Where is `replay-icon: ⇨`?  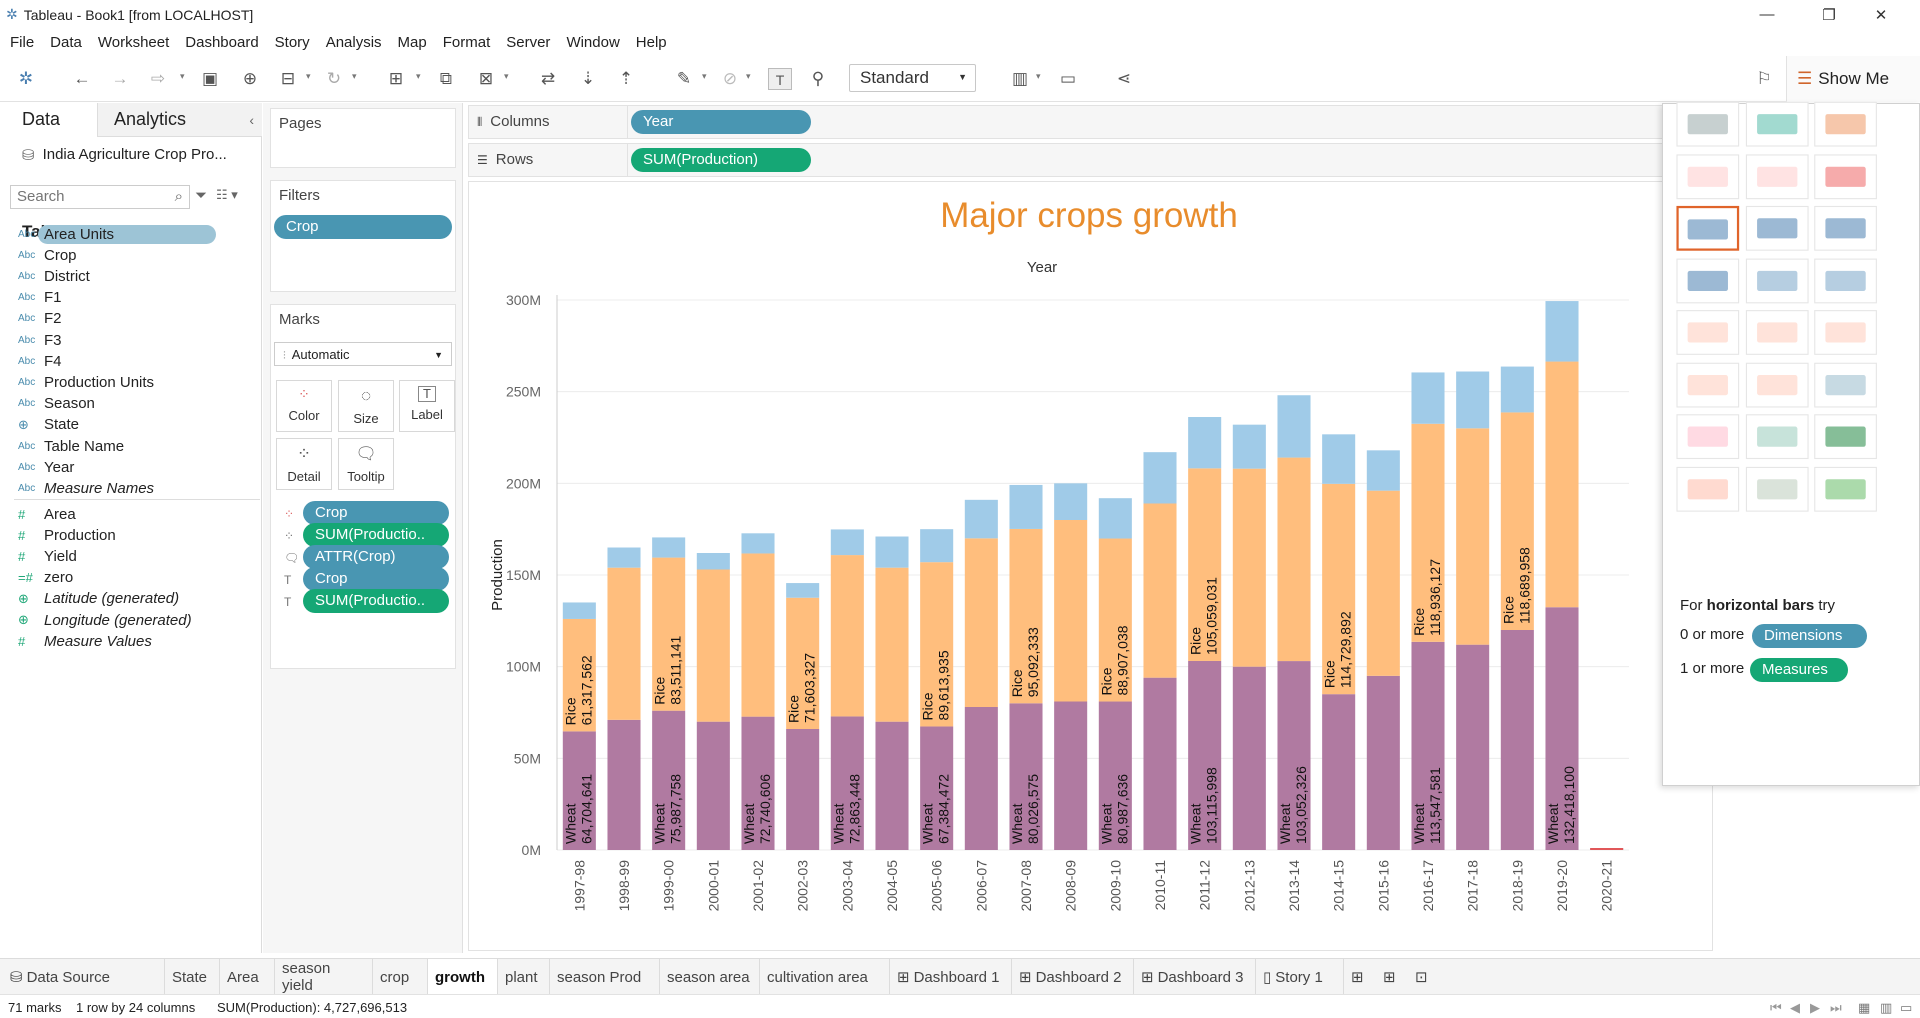
replay-icon: ⇨ is located at coordinates (158, 78).